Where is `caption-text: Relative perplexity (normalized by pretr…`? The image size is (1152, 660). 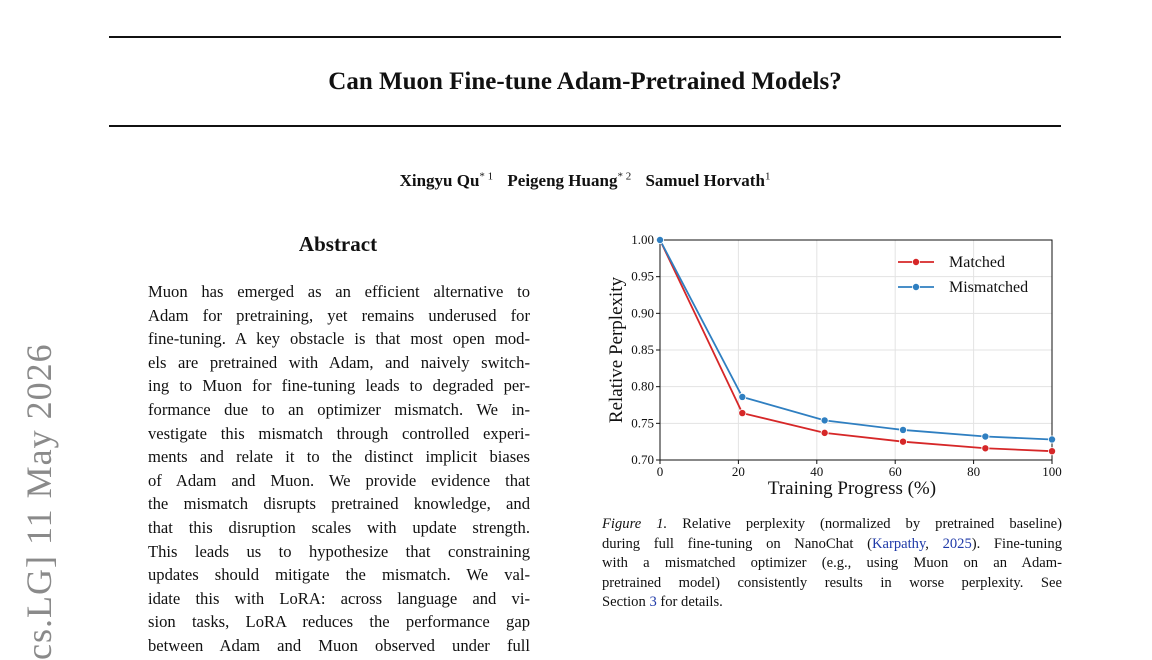 caption-text: Relative perplexity (normalized by pretr… is located at coordinates (872, 524).